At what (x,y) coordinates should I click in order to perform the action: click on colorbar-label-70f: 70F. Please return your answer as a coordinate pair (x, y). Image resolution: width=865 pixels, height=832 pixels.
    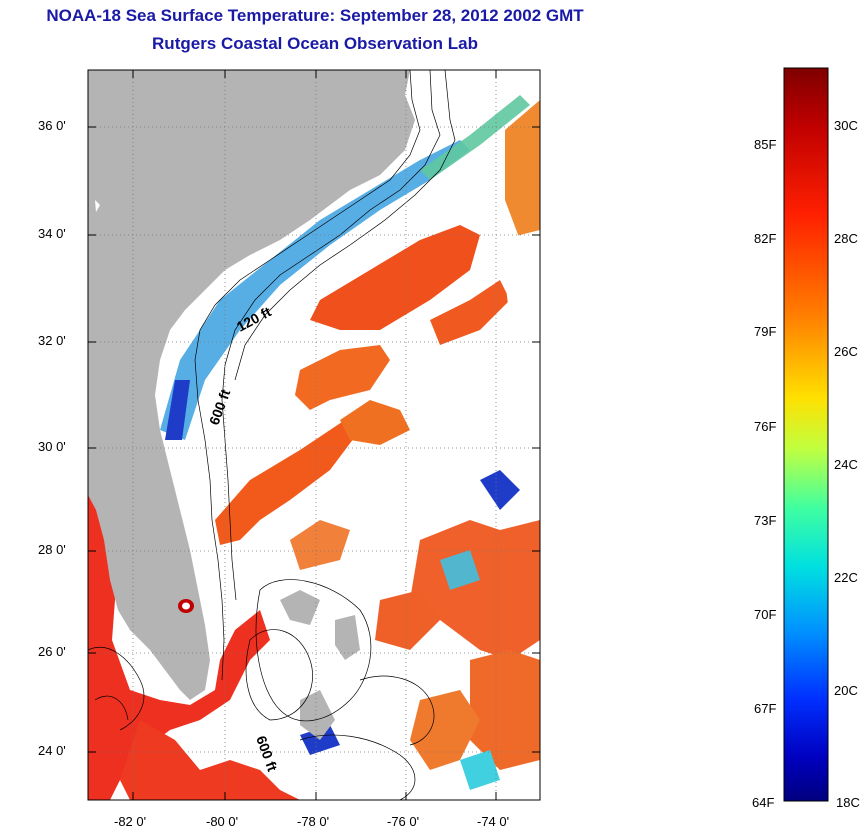
    Looking at the image, I should click on (765, 614).